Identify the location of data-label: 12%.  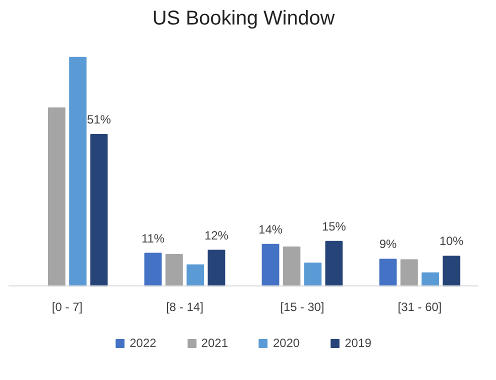
(216, 235).